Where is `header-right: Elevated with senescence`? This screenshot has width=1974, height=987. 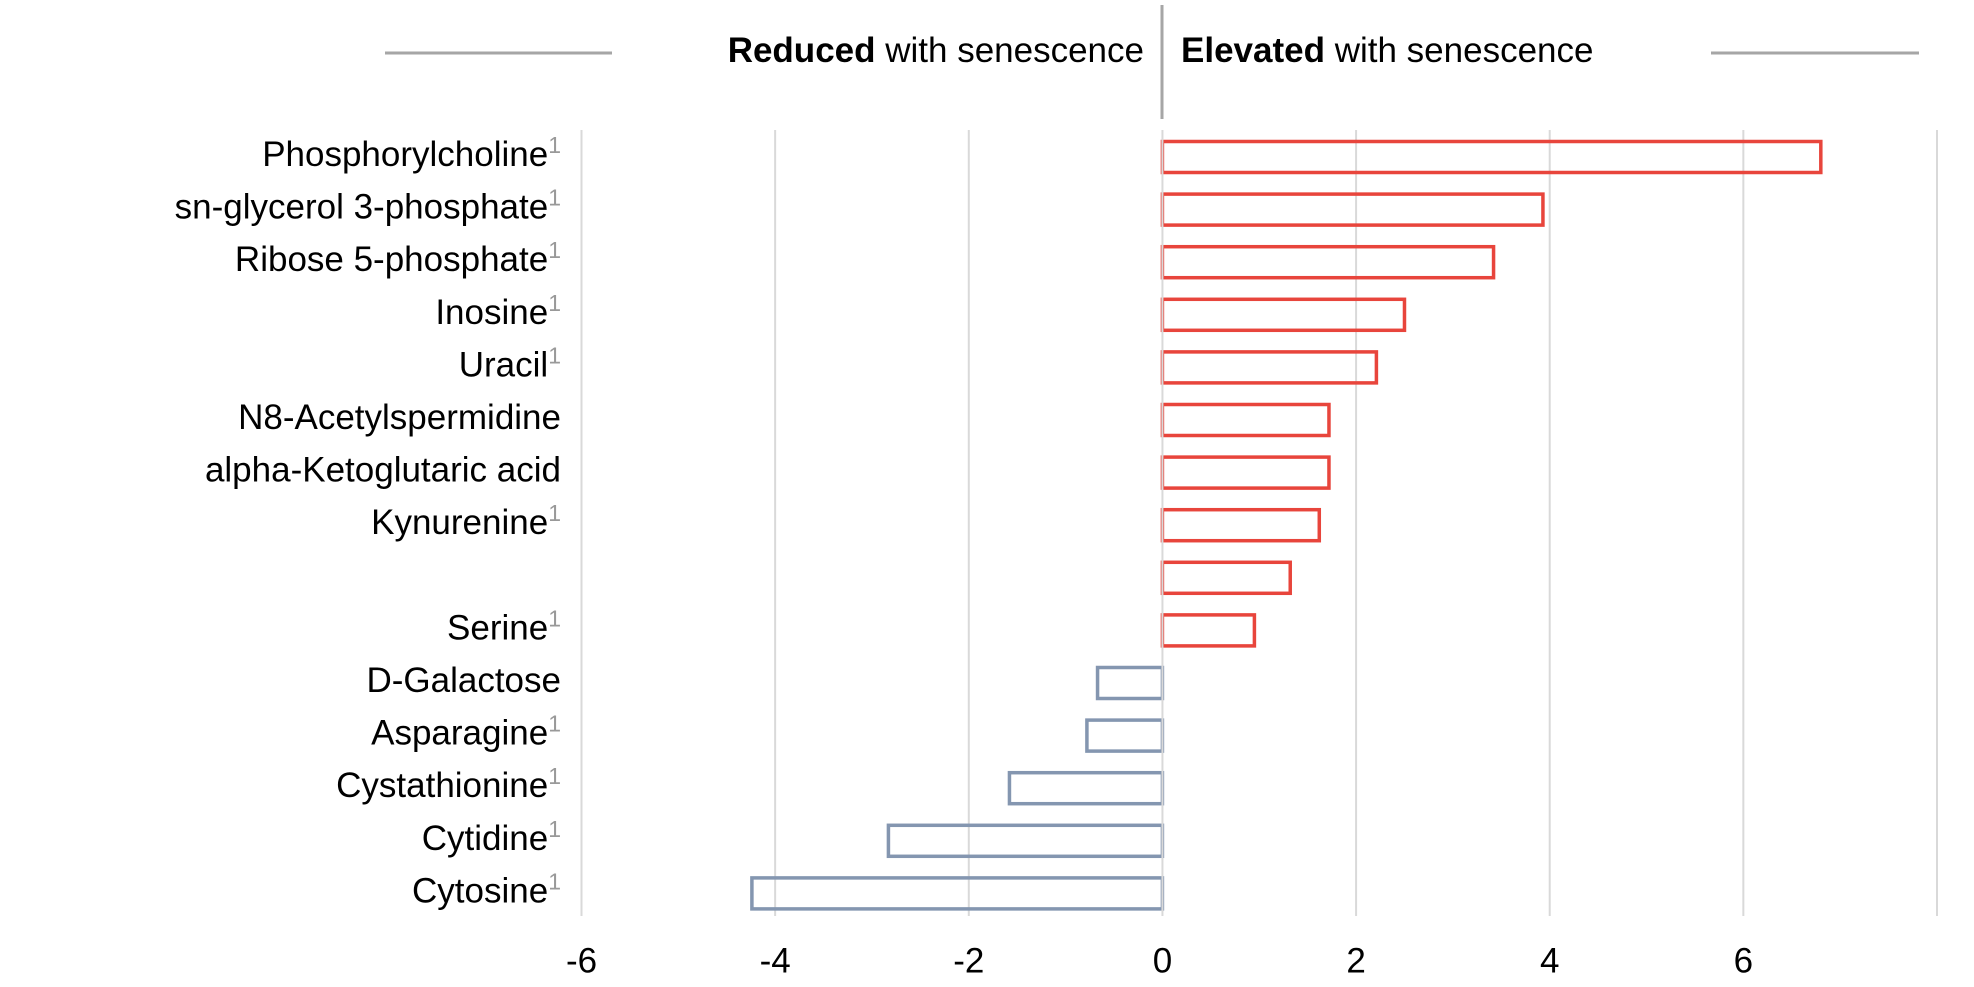
header-right: Elevated with senescence is located at coordinates (1387, 50).